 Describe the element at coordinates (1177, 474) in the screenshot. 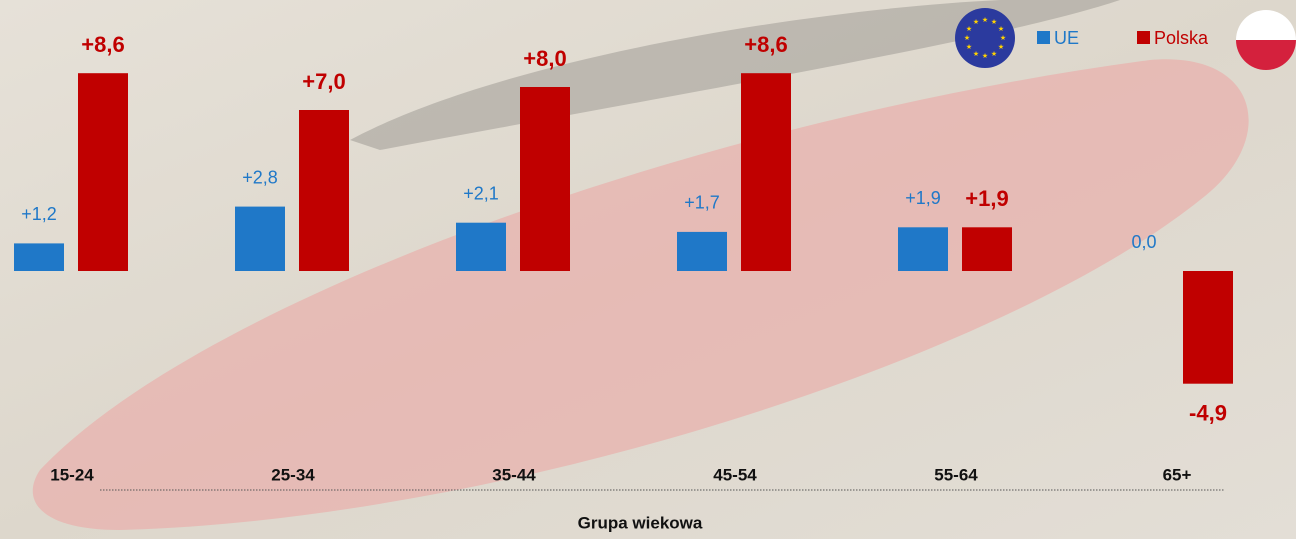

I see `x-tick-label: 65+` at that location.